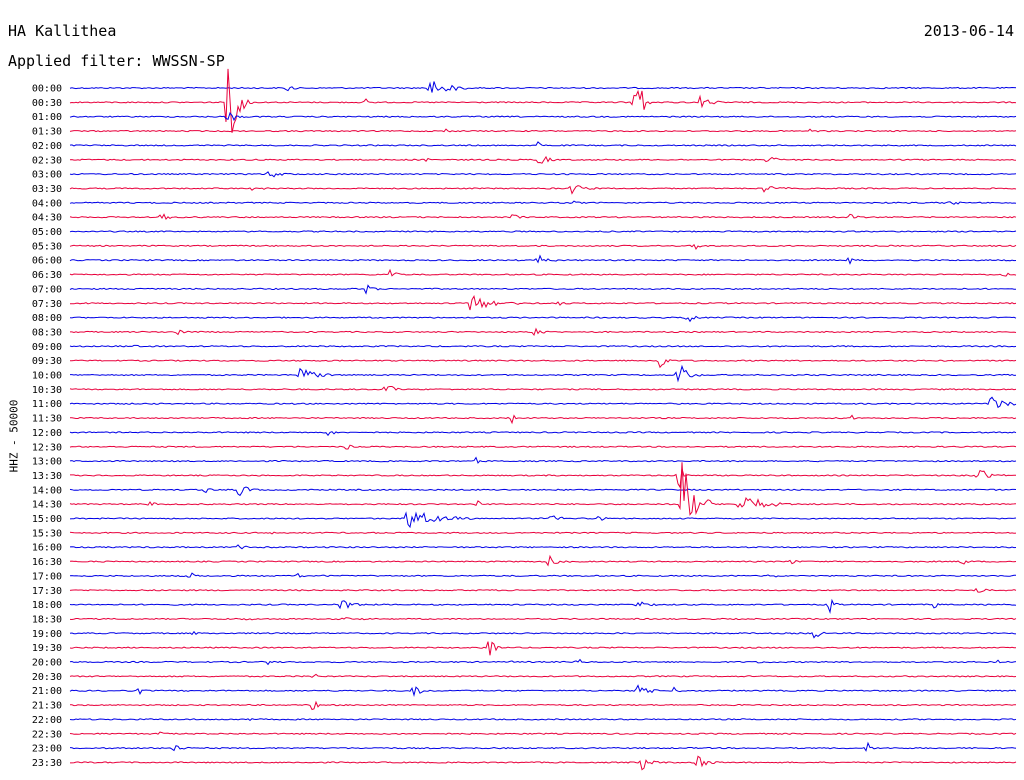 This screenshot has width=1024, height=780. I want to click on filter-label: Applied filter: WWSSN-SP, so click(116, 61).